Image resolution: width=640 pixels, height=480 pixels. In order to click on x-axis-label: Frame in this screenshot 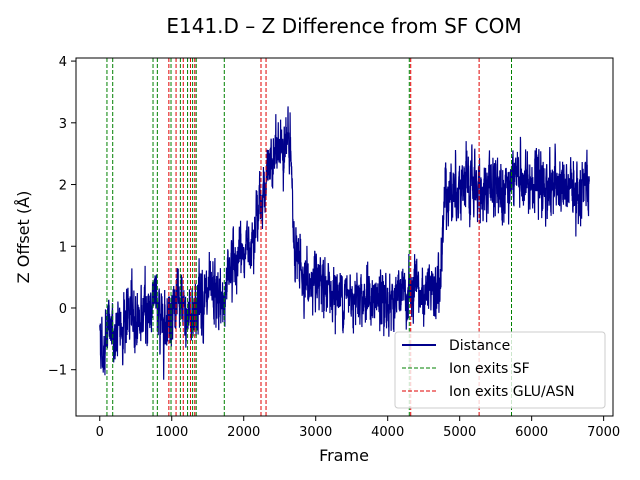, I will do `click(344, 455)`.